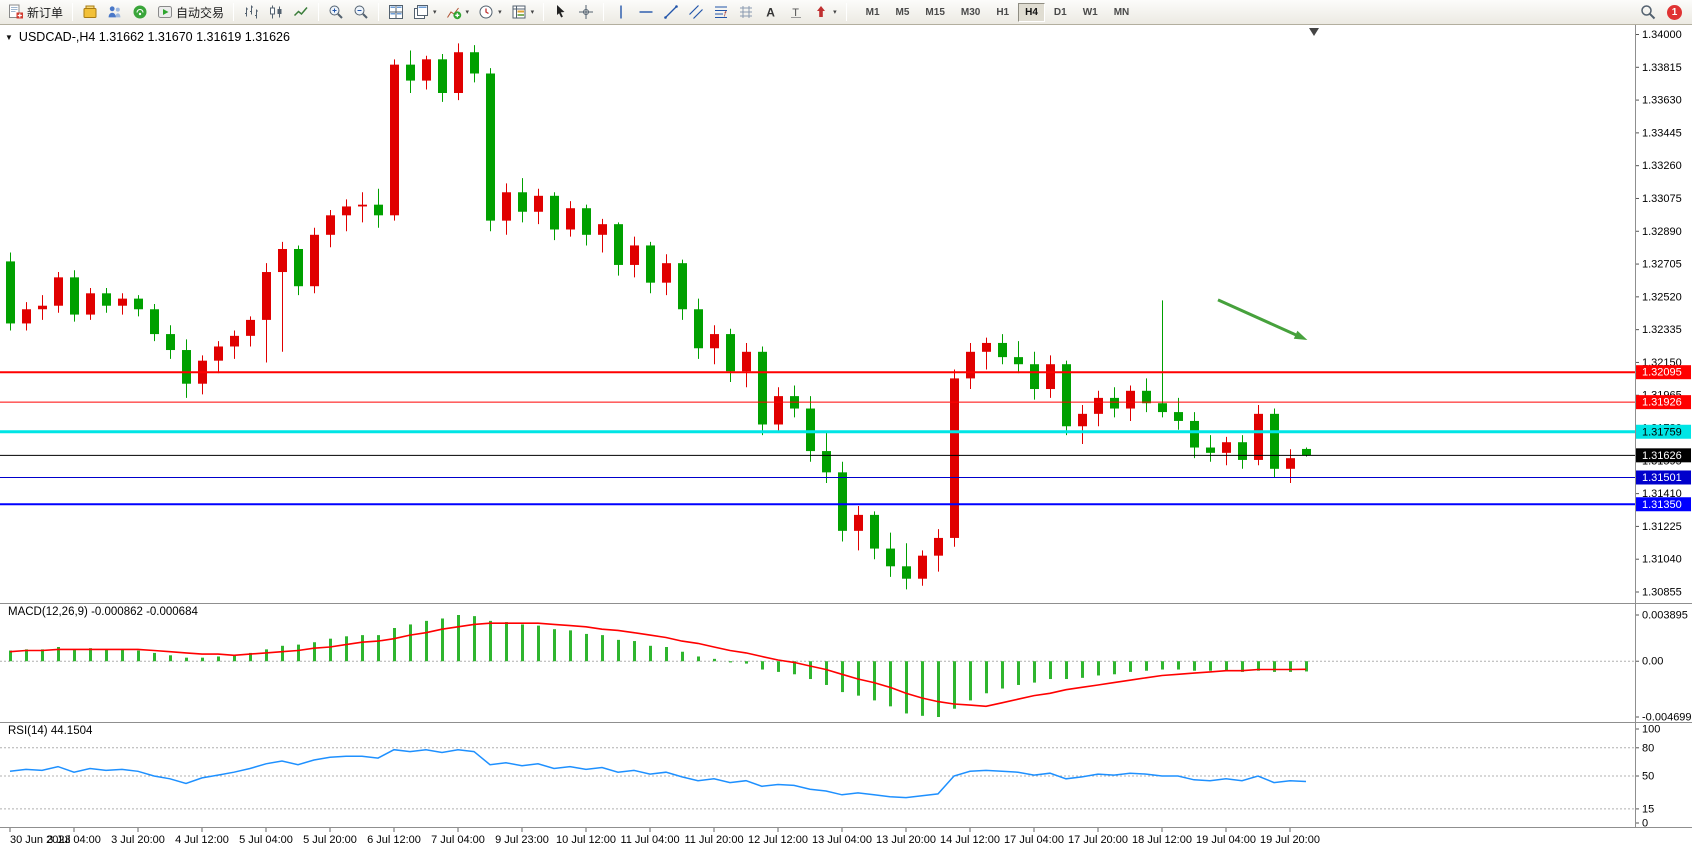 The height and width of the screenshot is (850, 1692). What do you see at coordinates (90, 12) in the screenshot?
I see `symbols-button` at bounding box center [90, 12].